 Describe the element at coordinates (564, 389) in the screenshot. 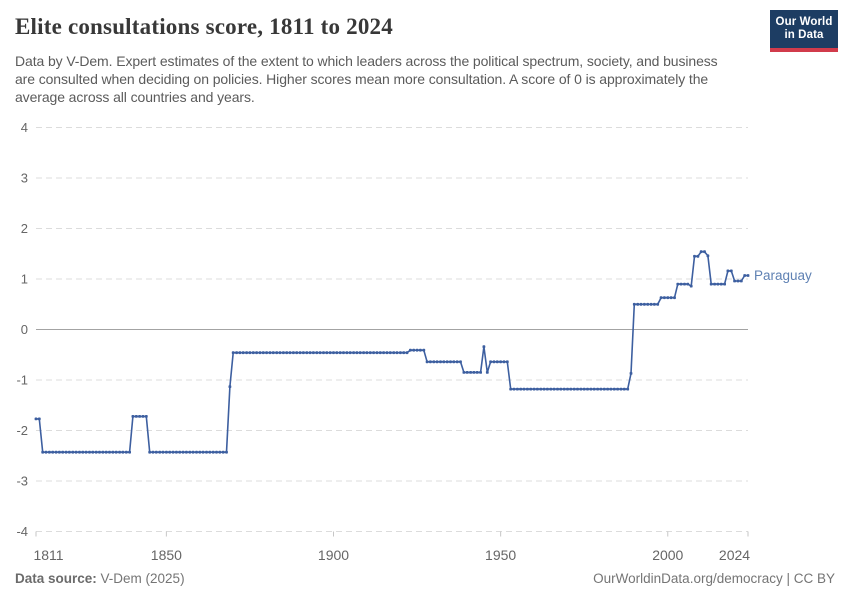

I see `data-point-1969` at that location.